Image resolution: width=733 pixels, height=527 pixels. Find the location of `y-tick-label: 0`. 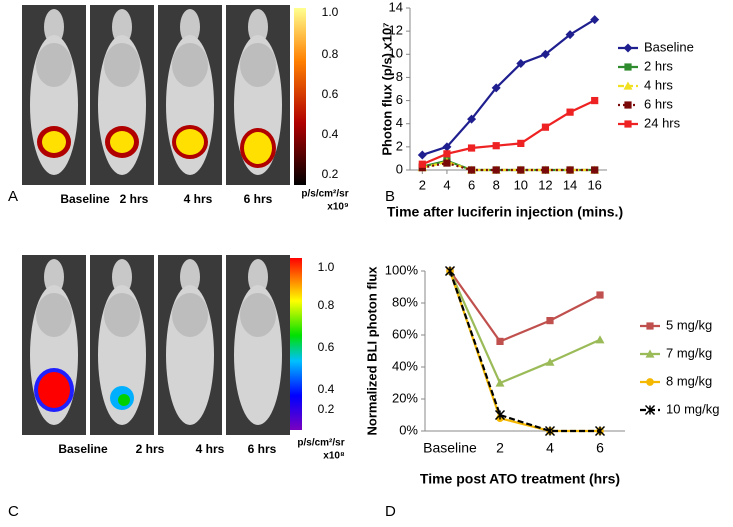

y-tick-label: 0 is located at coordinates (399, 168).